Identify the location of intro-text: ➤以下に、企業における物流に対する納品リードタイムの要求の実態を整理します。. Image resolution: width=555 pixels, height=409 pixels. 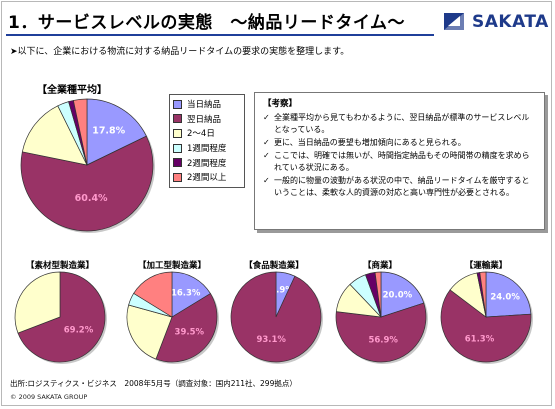
(180, 52).